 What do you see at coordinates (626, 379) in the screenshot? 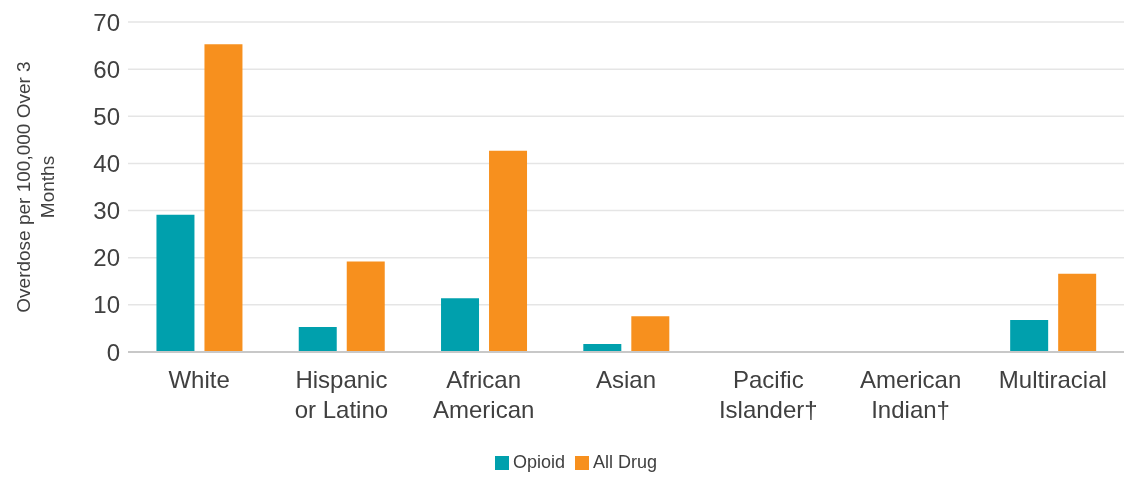
I see `x-tick-label: Asian` at bounding box center [626, 379].